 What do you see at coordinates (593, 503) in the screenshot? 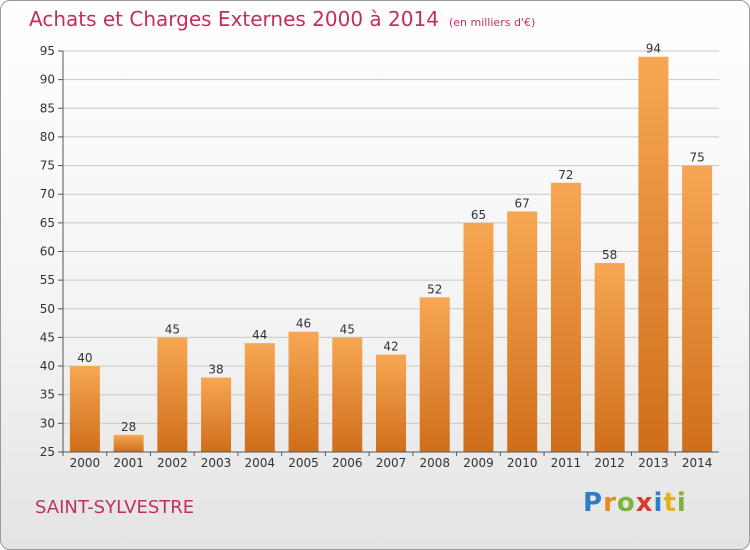
I see `logo-letter: P` at bounding box center [593, 503].